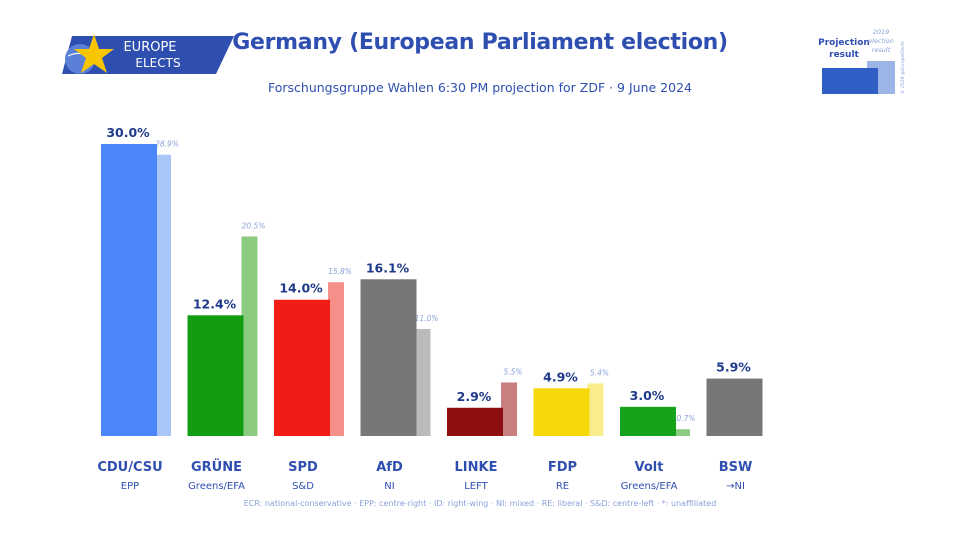  What do you see at coordinates (389, 467) in the screenshot?
I see `category-label-afd: AfD` at bounding box center [389, 467].